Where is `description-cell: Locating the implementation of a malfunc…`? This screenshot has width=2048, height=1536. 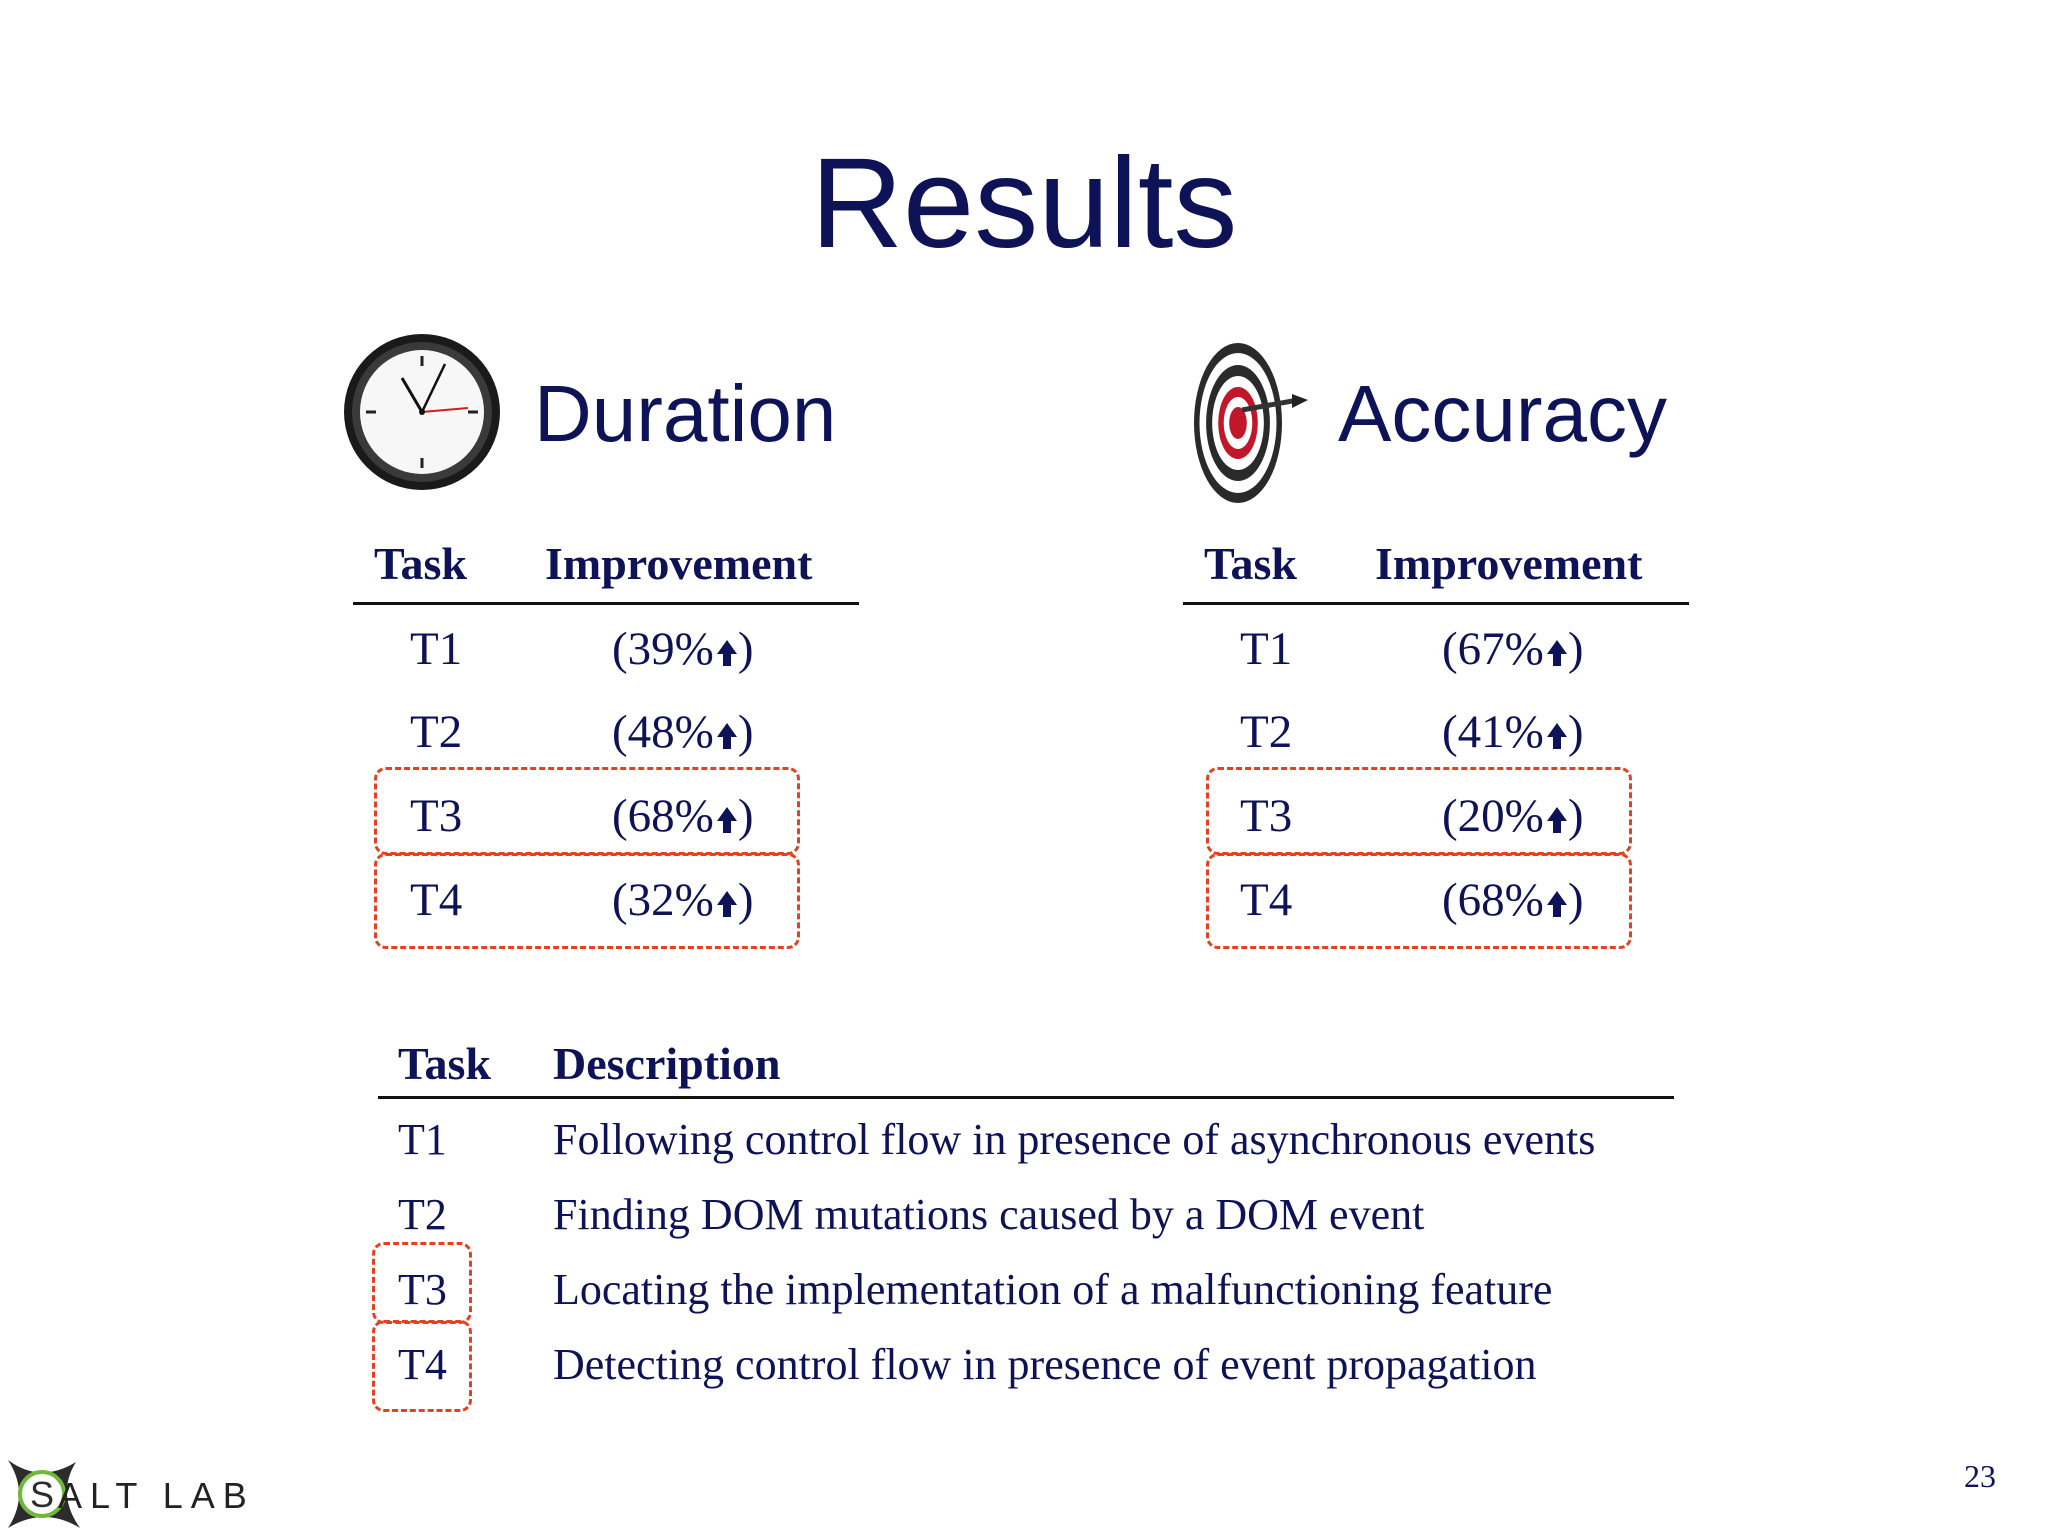
description-cell: Locating the implementation of a malfunc… is located at coordinates (1053, 1289).